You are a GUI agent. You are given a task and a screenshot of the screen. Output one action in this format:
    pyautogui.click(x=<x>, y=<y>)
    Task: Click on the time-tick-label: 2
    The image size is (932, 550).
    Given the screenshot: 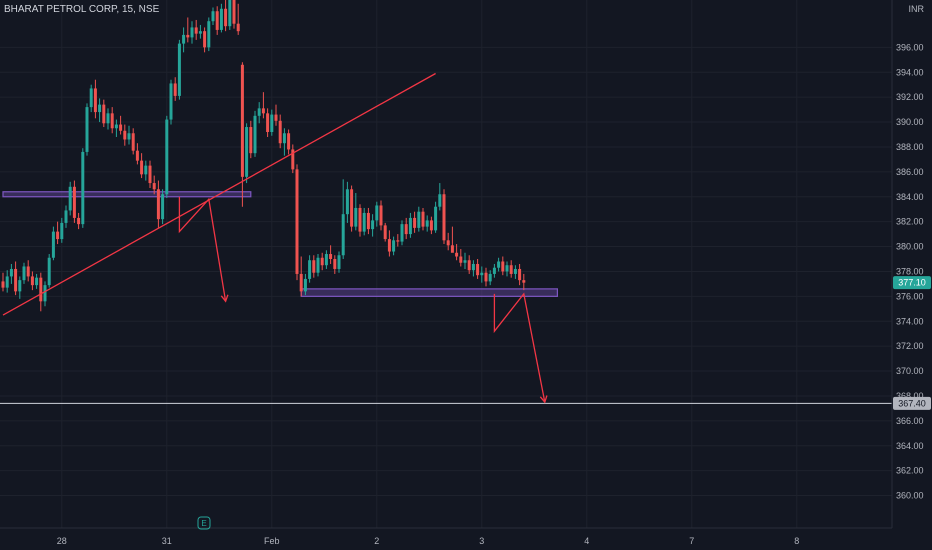 What is the action you would take?
    pyautogui.click(x=376, y=541)
    